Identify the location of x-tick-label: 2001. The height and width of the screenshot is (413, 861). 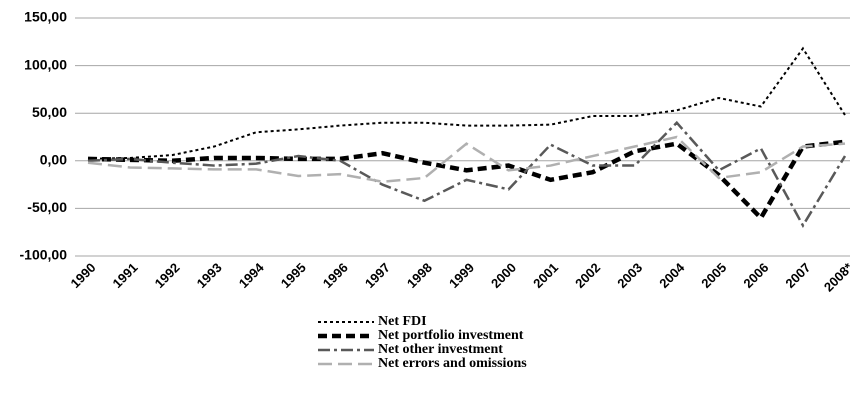
(545, 275).